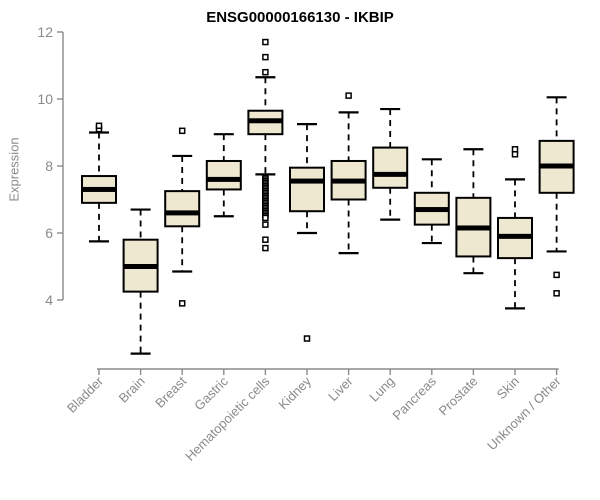 The height and width of the screenshot is (500, 600). Describe the element at coordinates (211, 393) in the screenshot. I see `x-tick-label-gastric: Gastric` at that location.